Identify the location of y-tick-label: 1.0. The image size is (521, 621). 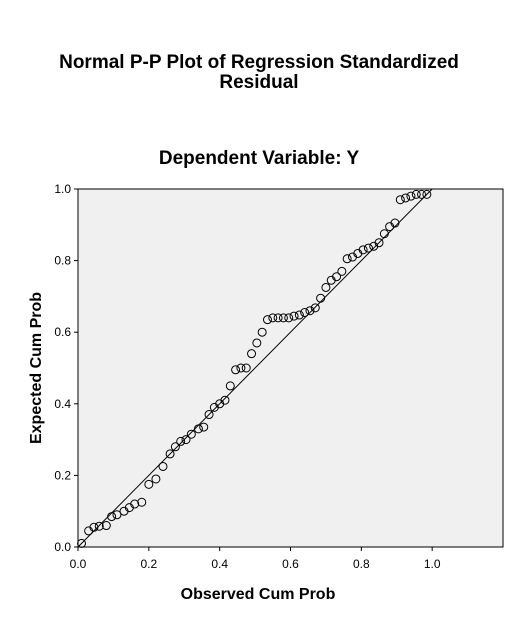
(62, 189).